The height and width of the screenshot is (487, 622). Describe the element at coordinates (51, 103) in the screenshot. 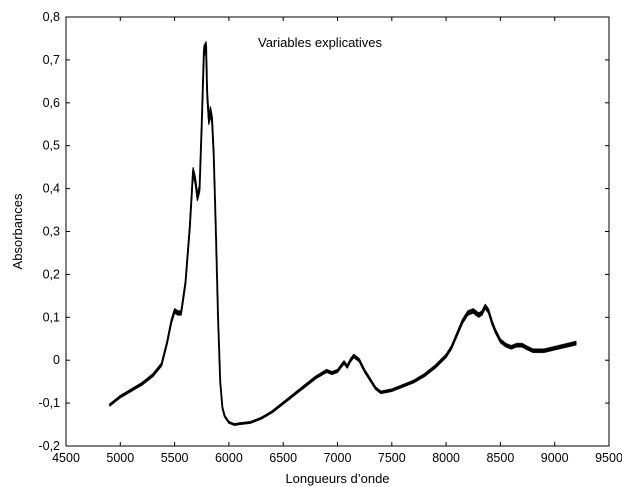

I see `y-tick-label: 0,6` at that location.